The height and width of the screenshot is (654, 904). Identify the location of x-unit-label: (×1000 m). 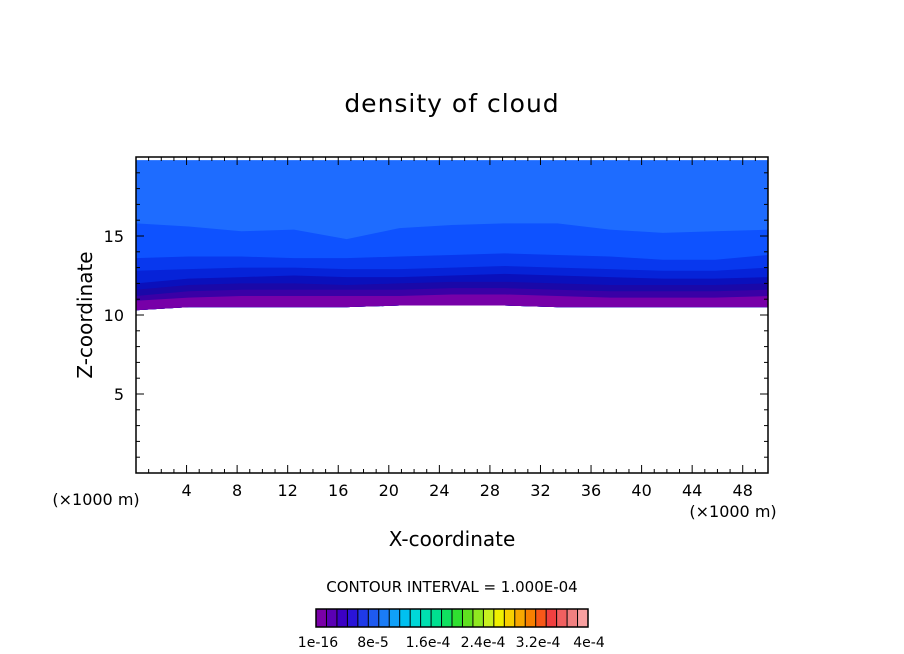
(732, 511).